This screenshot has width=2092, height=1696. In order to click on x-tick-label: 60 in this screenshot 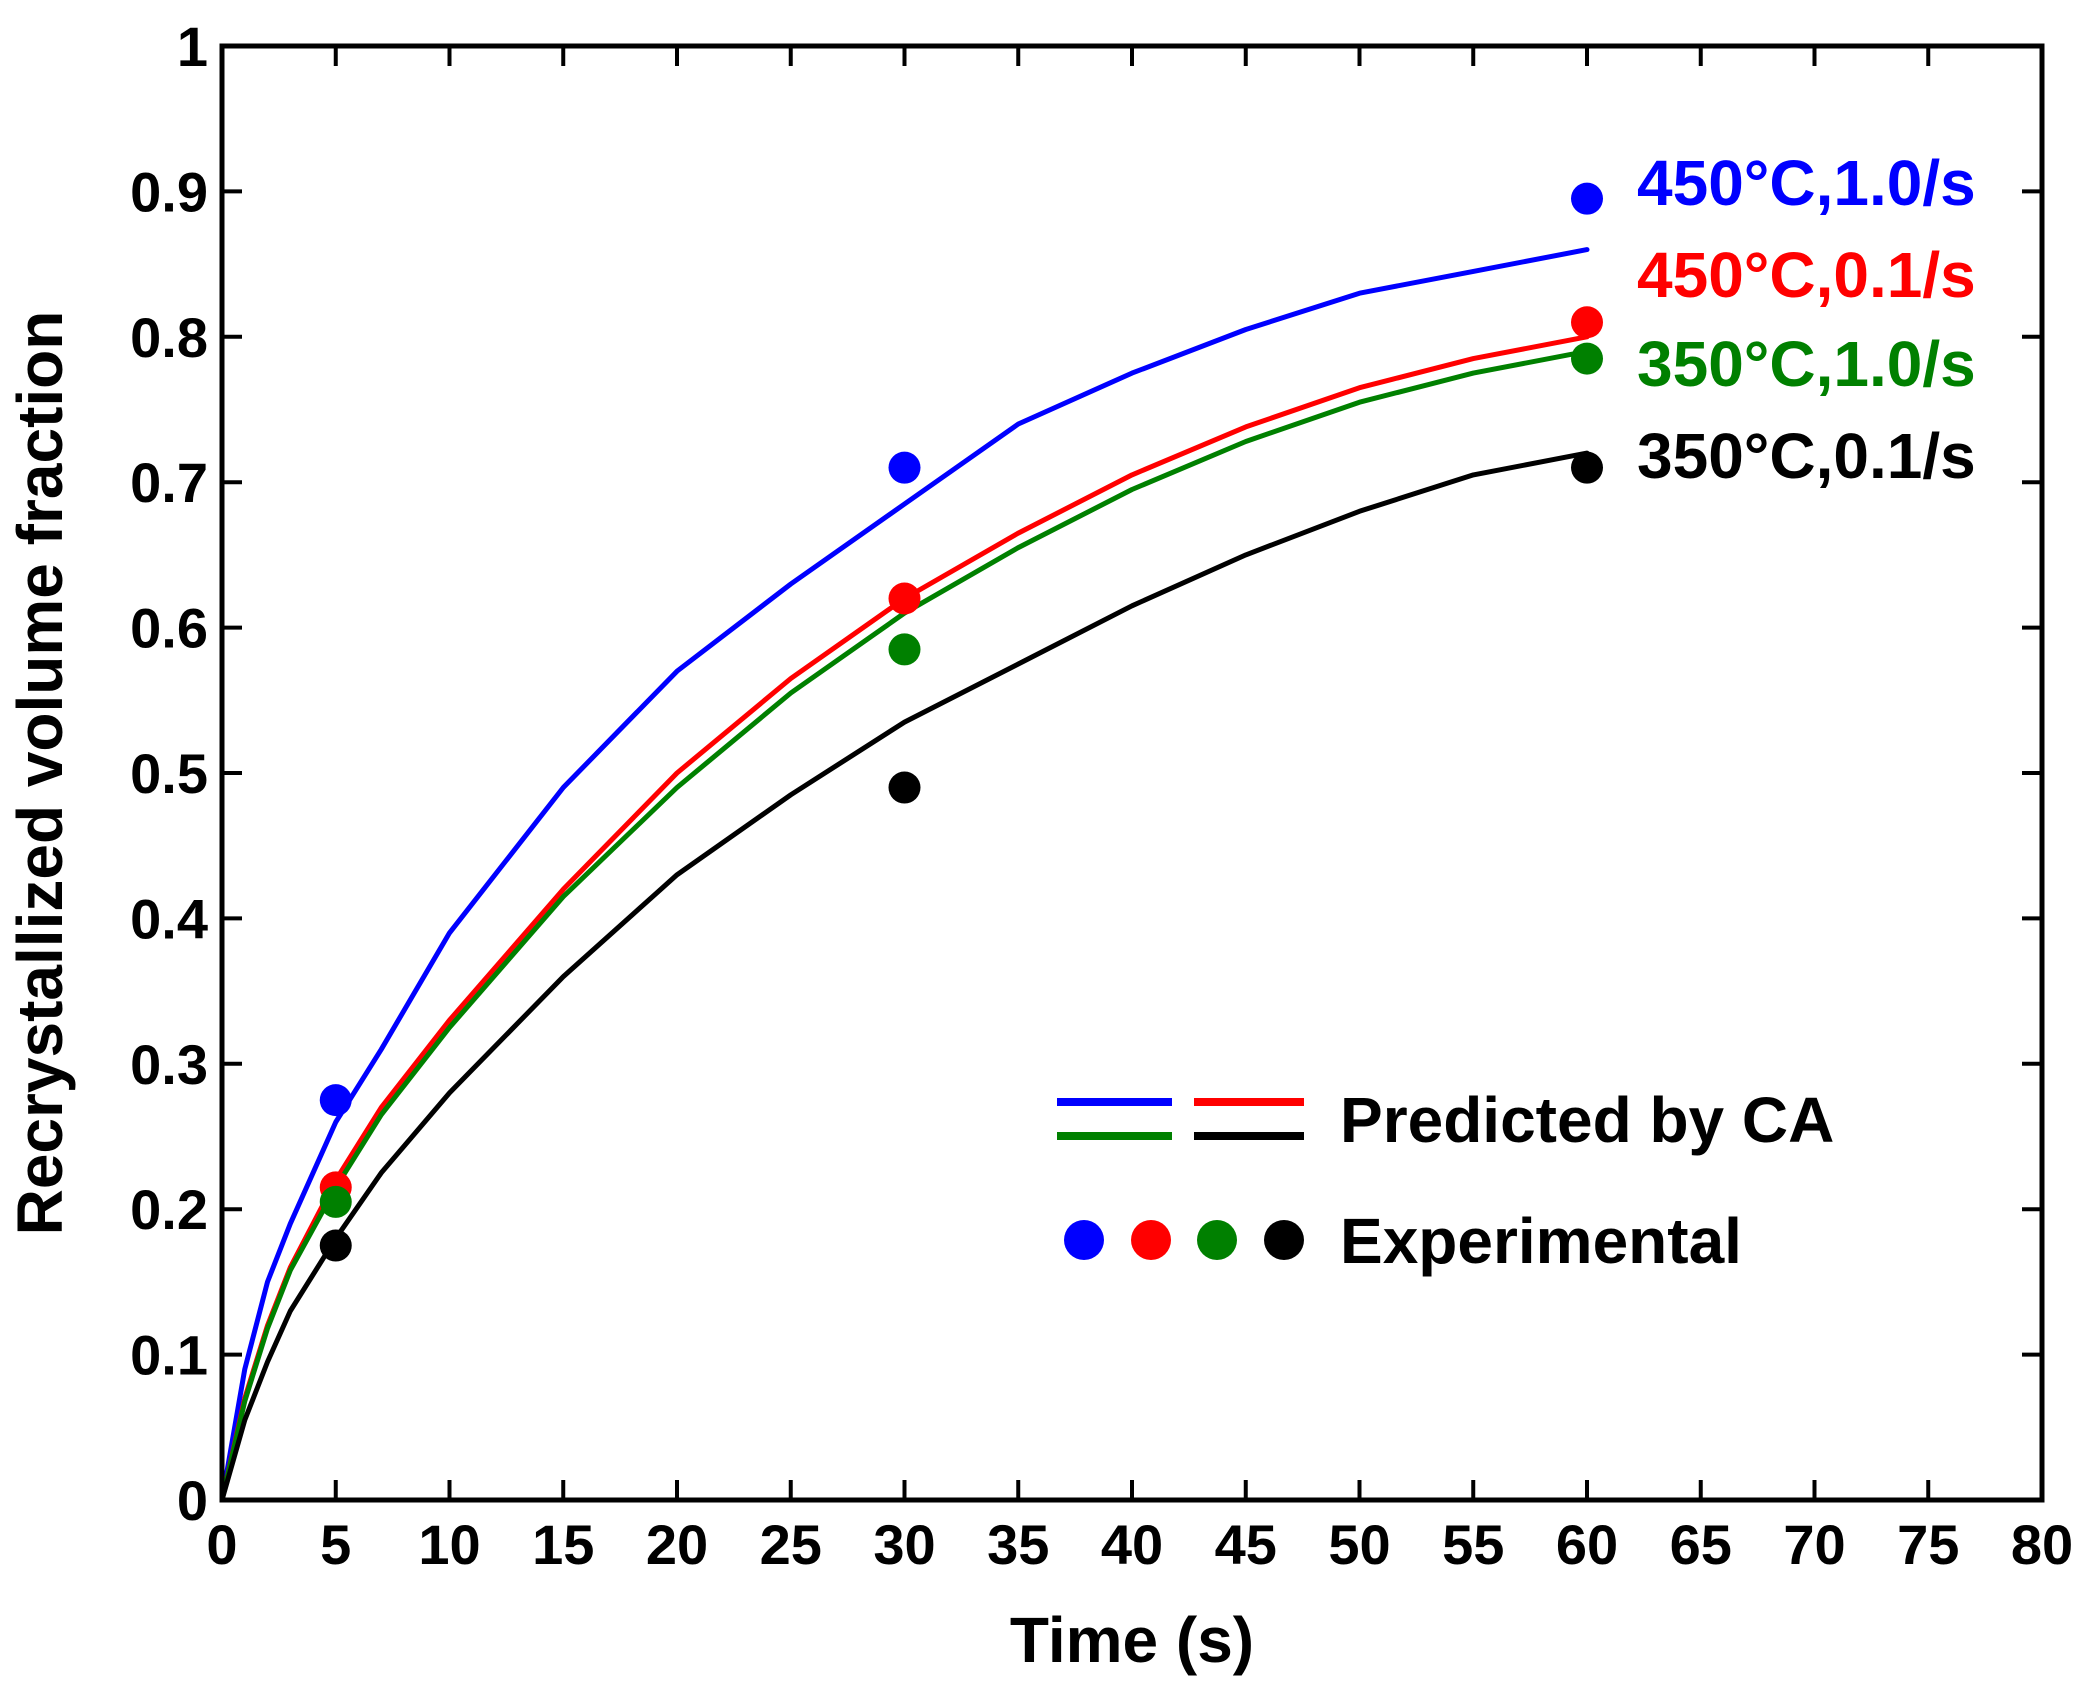, I will do `click(1587, 1544)`.